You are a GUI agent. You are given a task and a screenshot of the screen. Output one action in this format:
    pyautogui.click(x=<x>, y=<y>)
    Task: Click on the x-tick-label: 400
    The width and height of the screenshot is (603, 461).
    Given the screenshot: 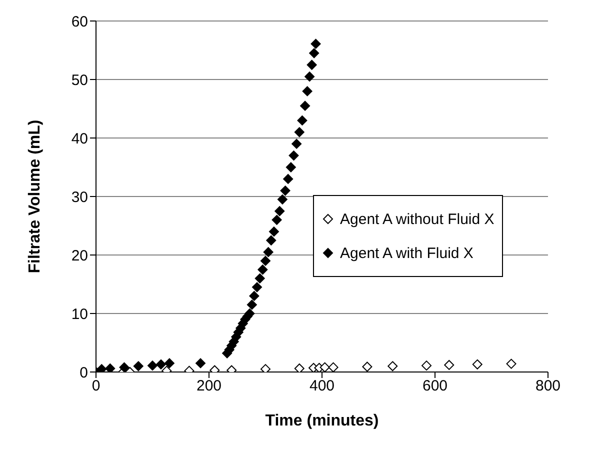 What is the action you would take?
    pyautogui.click(x=322, y=386)
    